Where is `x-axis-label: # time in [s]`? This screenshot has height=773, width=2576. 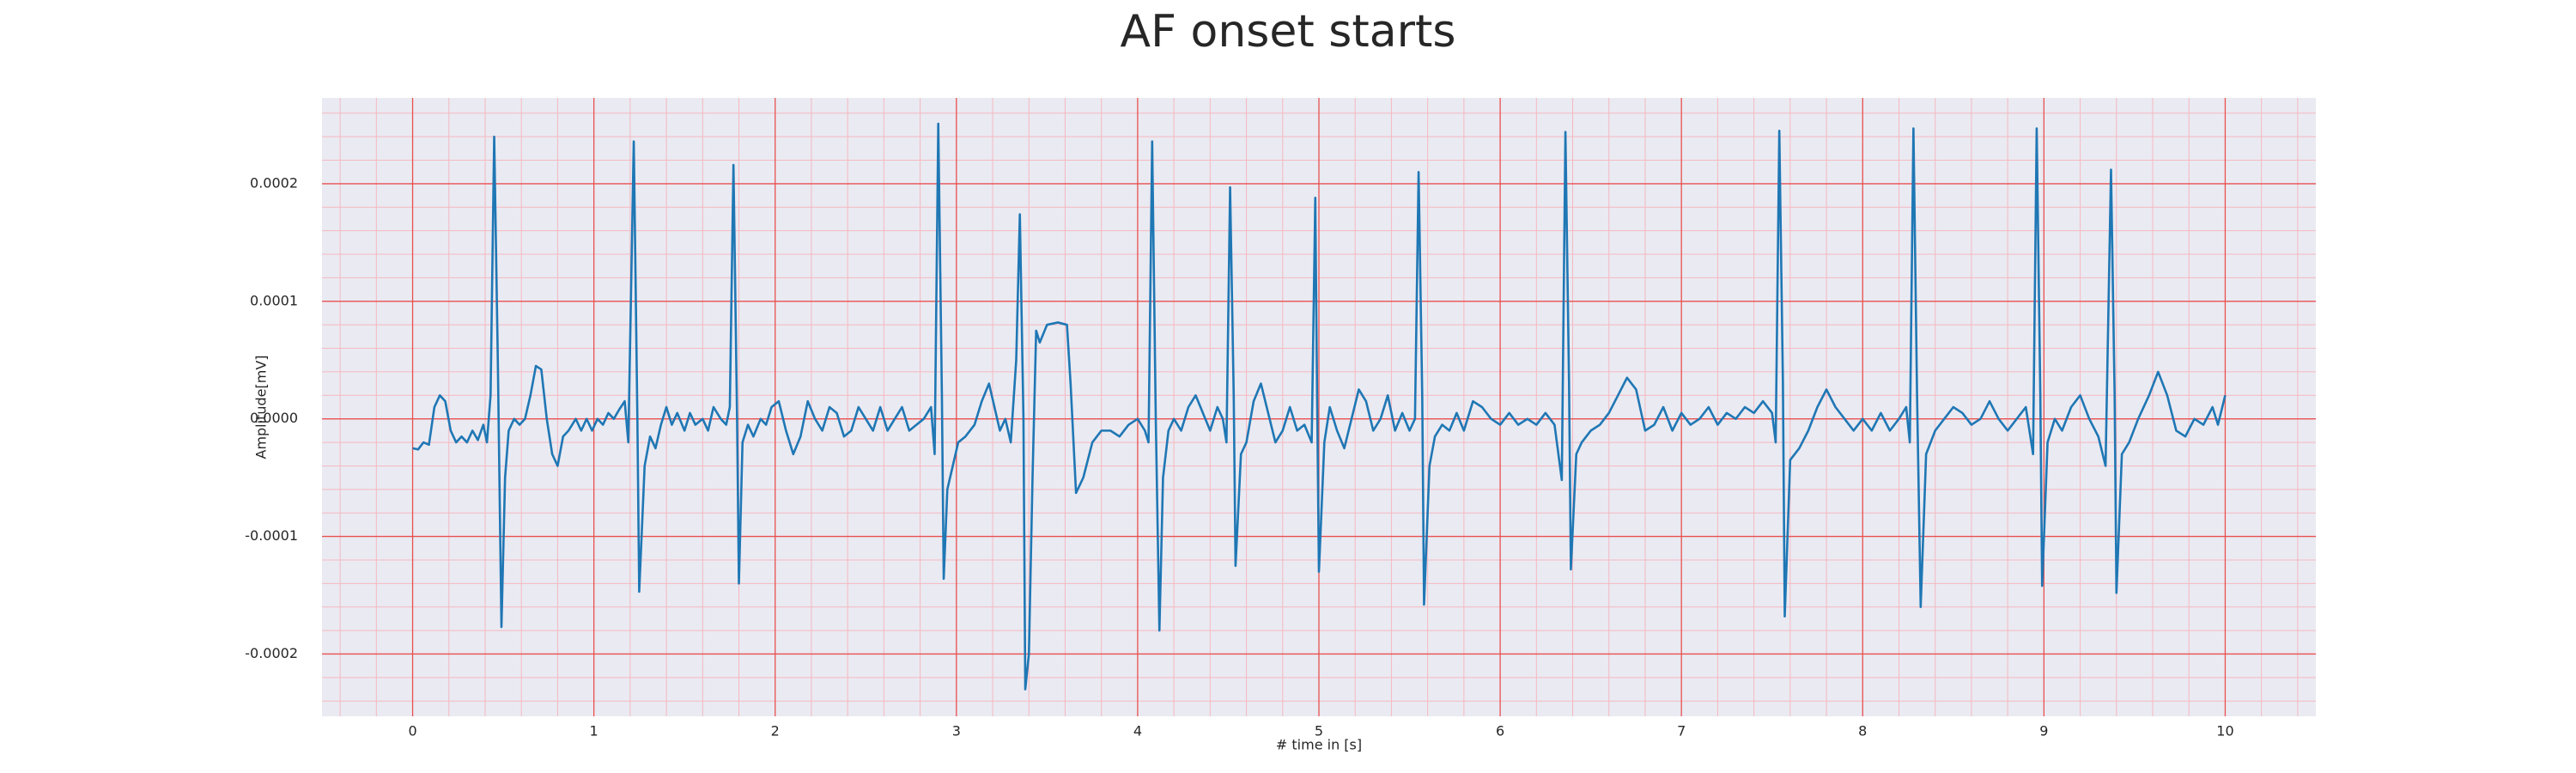 x-axis-label: # time in [s] is located at coordinates (1319, 745).